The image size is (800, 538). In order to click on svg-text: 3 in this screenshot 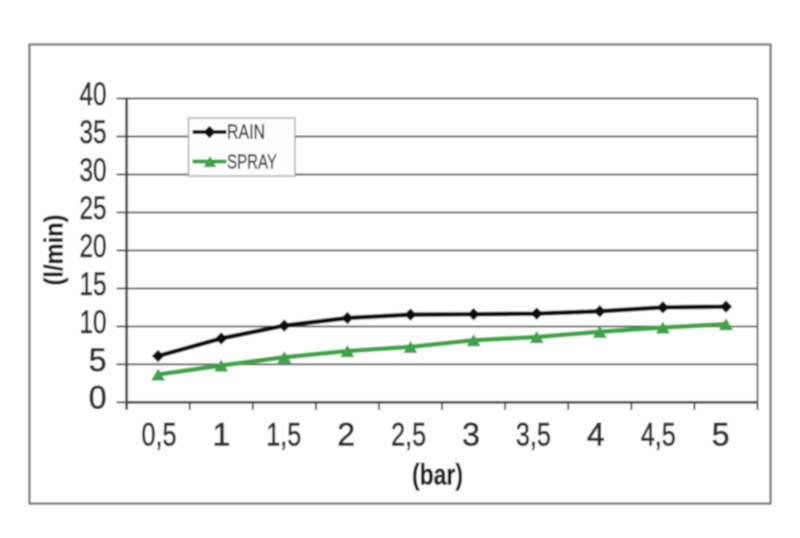, I will do `click(471, 435)`.